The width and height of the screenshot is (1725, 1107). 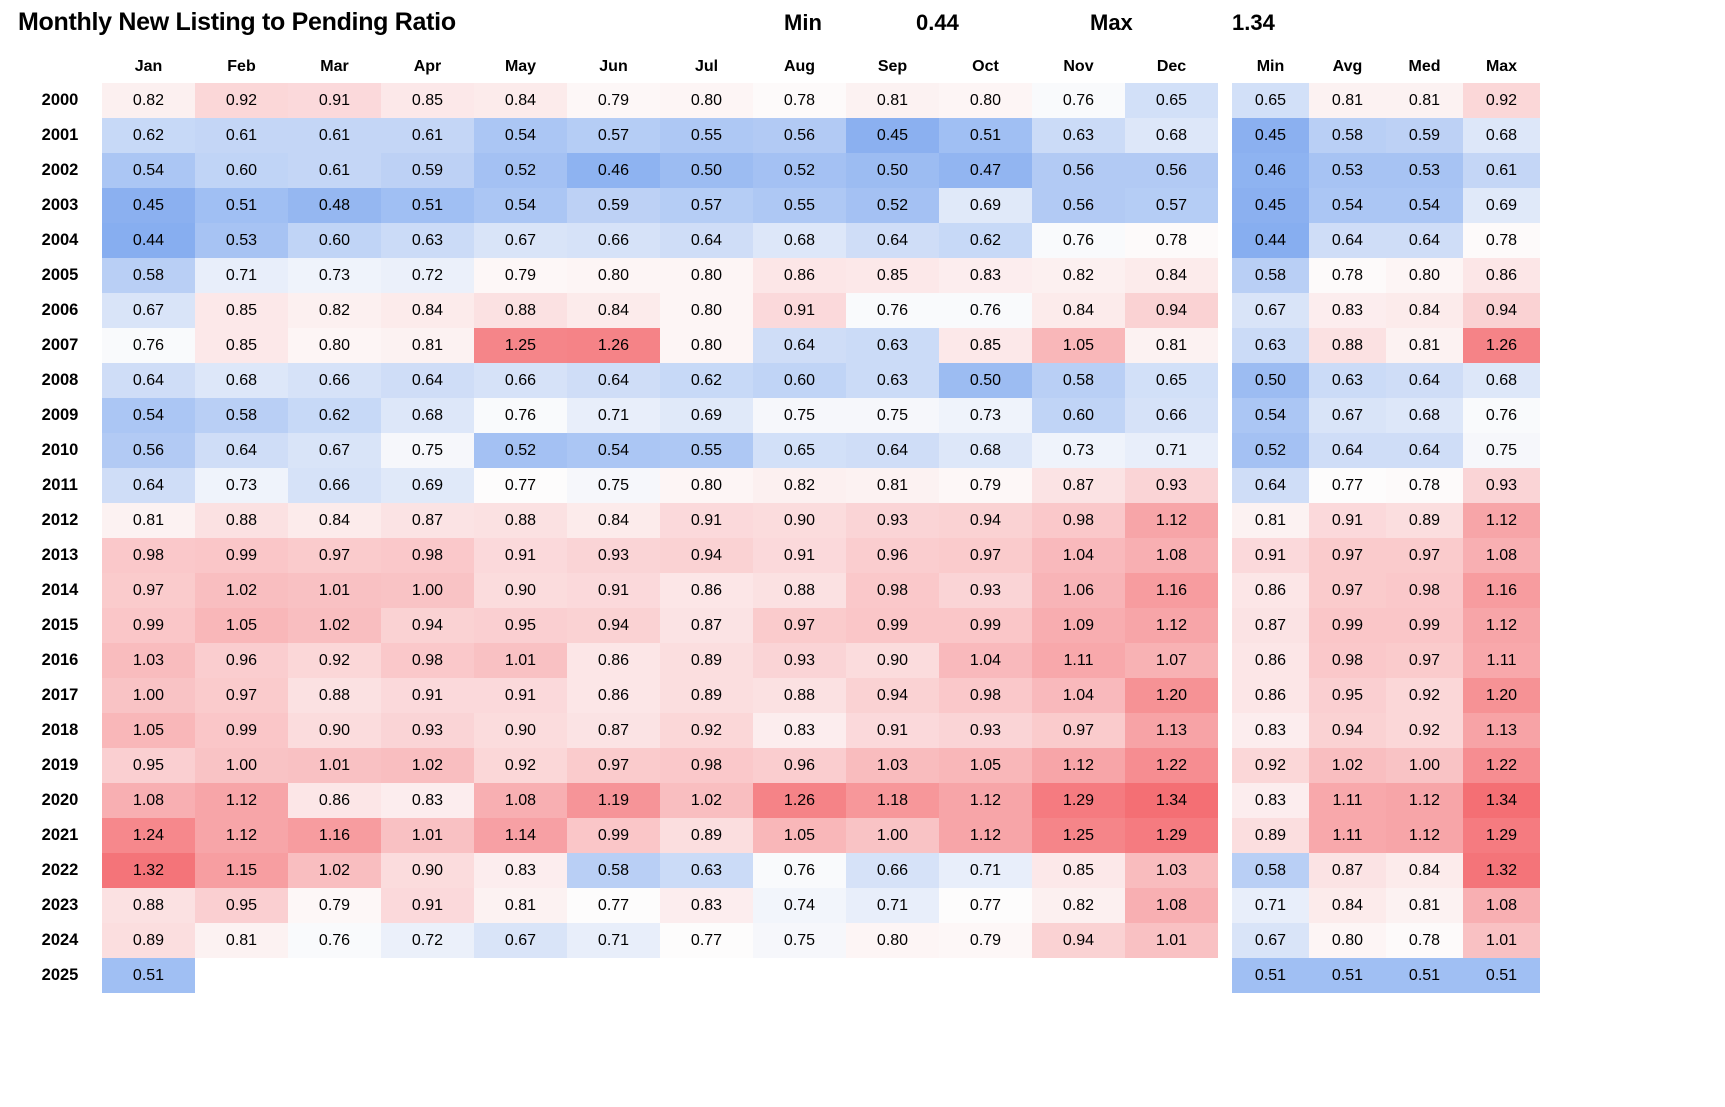 What do you see at coordinates (1078, 66) in the screenshot?
I see `month-header-nov: Nov` at bounding box center [1078, 66].